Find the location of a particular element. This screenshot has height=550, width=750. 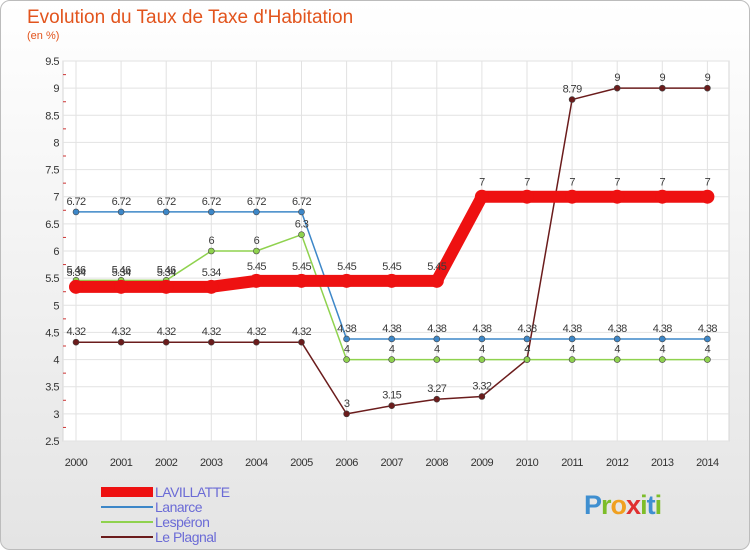

y-tick-label: 5.5 is located at coordinates (52, 279).